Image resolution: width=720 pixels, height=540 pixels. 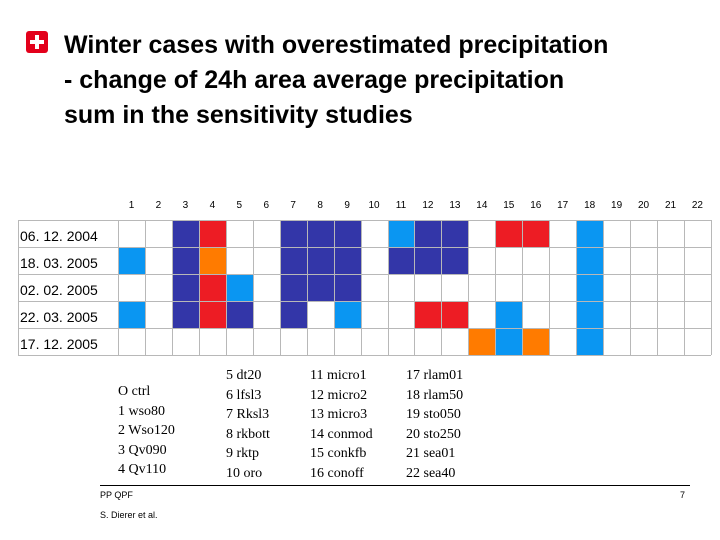 I want to click on column-label-1: 1, so click(x=131, y=205).